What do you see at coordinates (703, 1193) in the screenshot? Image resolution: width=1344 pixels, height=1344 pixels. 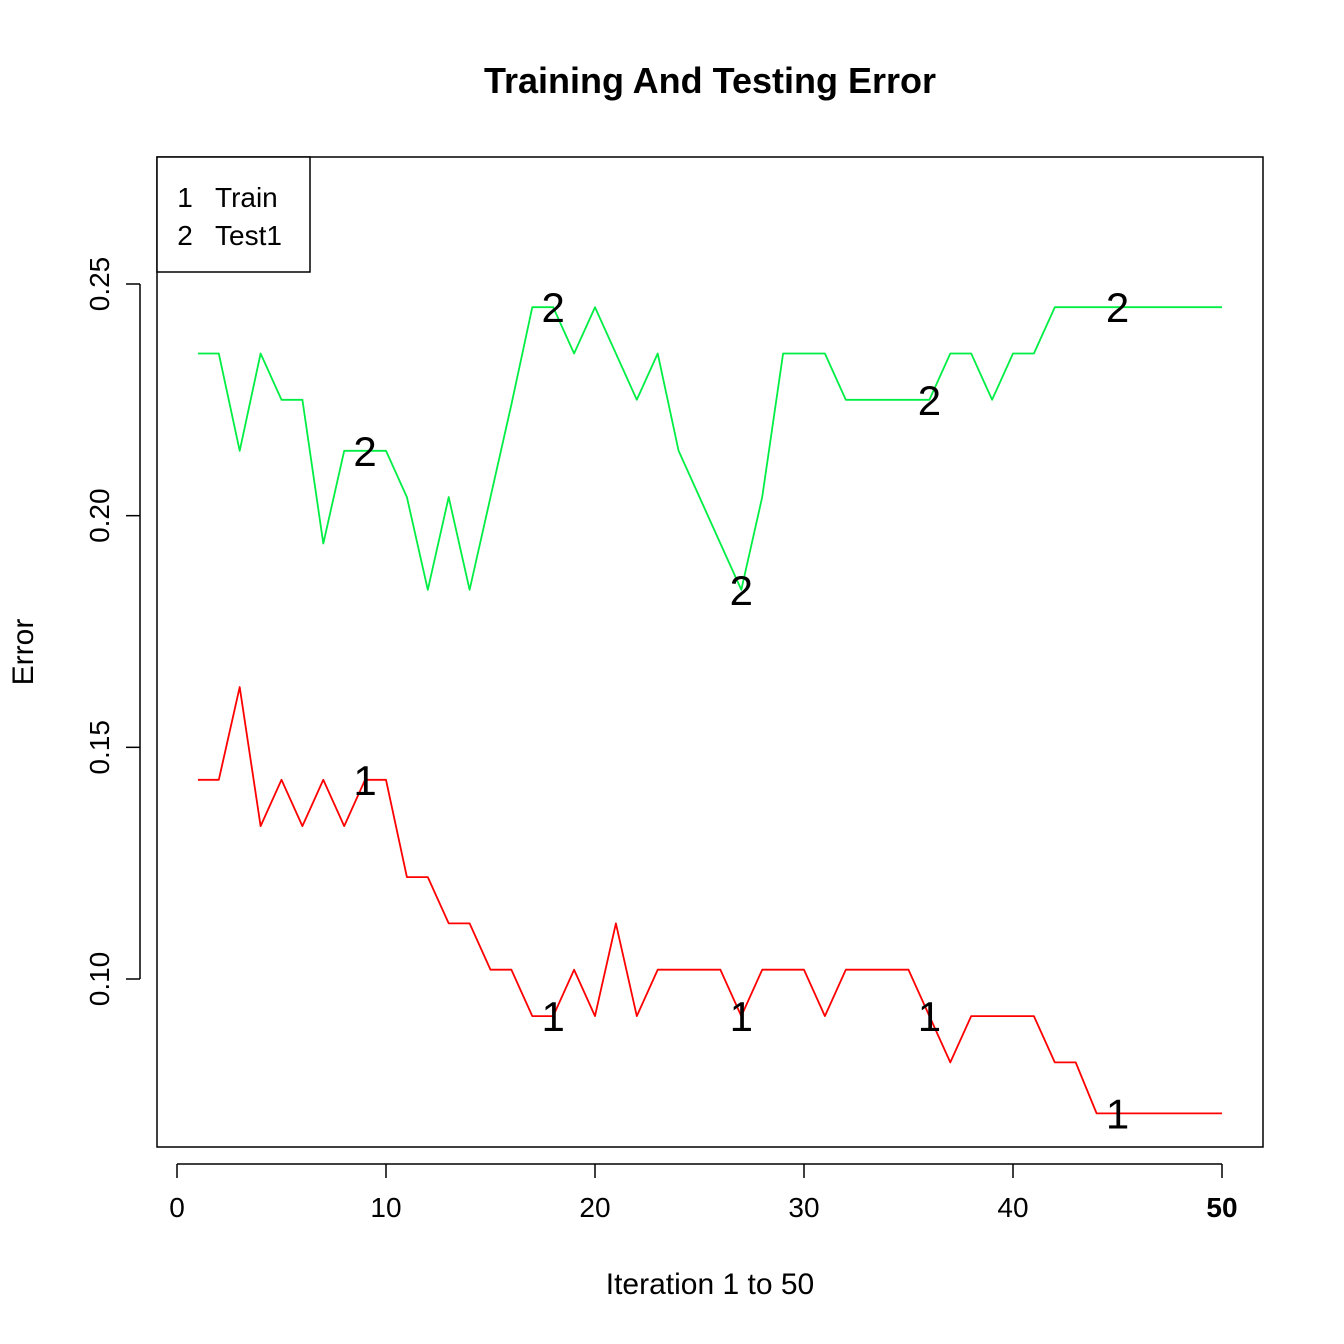 I see `x-axis: 0 10 20 30 40 50` at bounding box center [703, 1193].